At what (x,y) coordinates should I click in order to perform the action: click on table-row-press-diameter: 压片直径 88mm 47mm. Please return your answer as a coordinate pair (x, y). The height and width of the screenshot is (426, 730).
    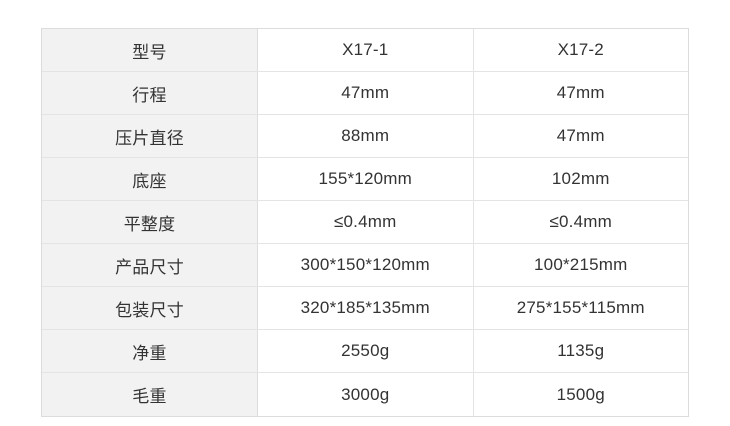
    Looking at the image, I should click on (365, 136).